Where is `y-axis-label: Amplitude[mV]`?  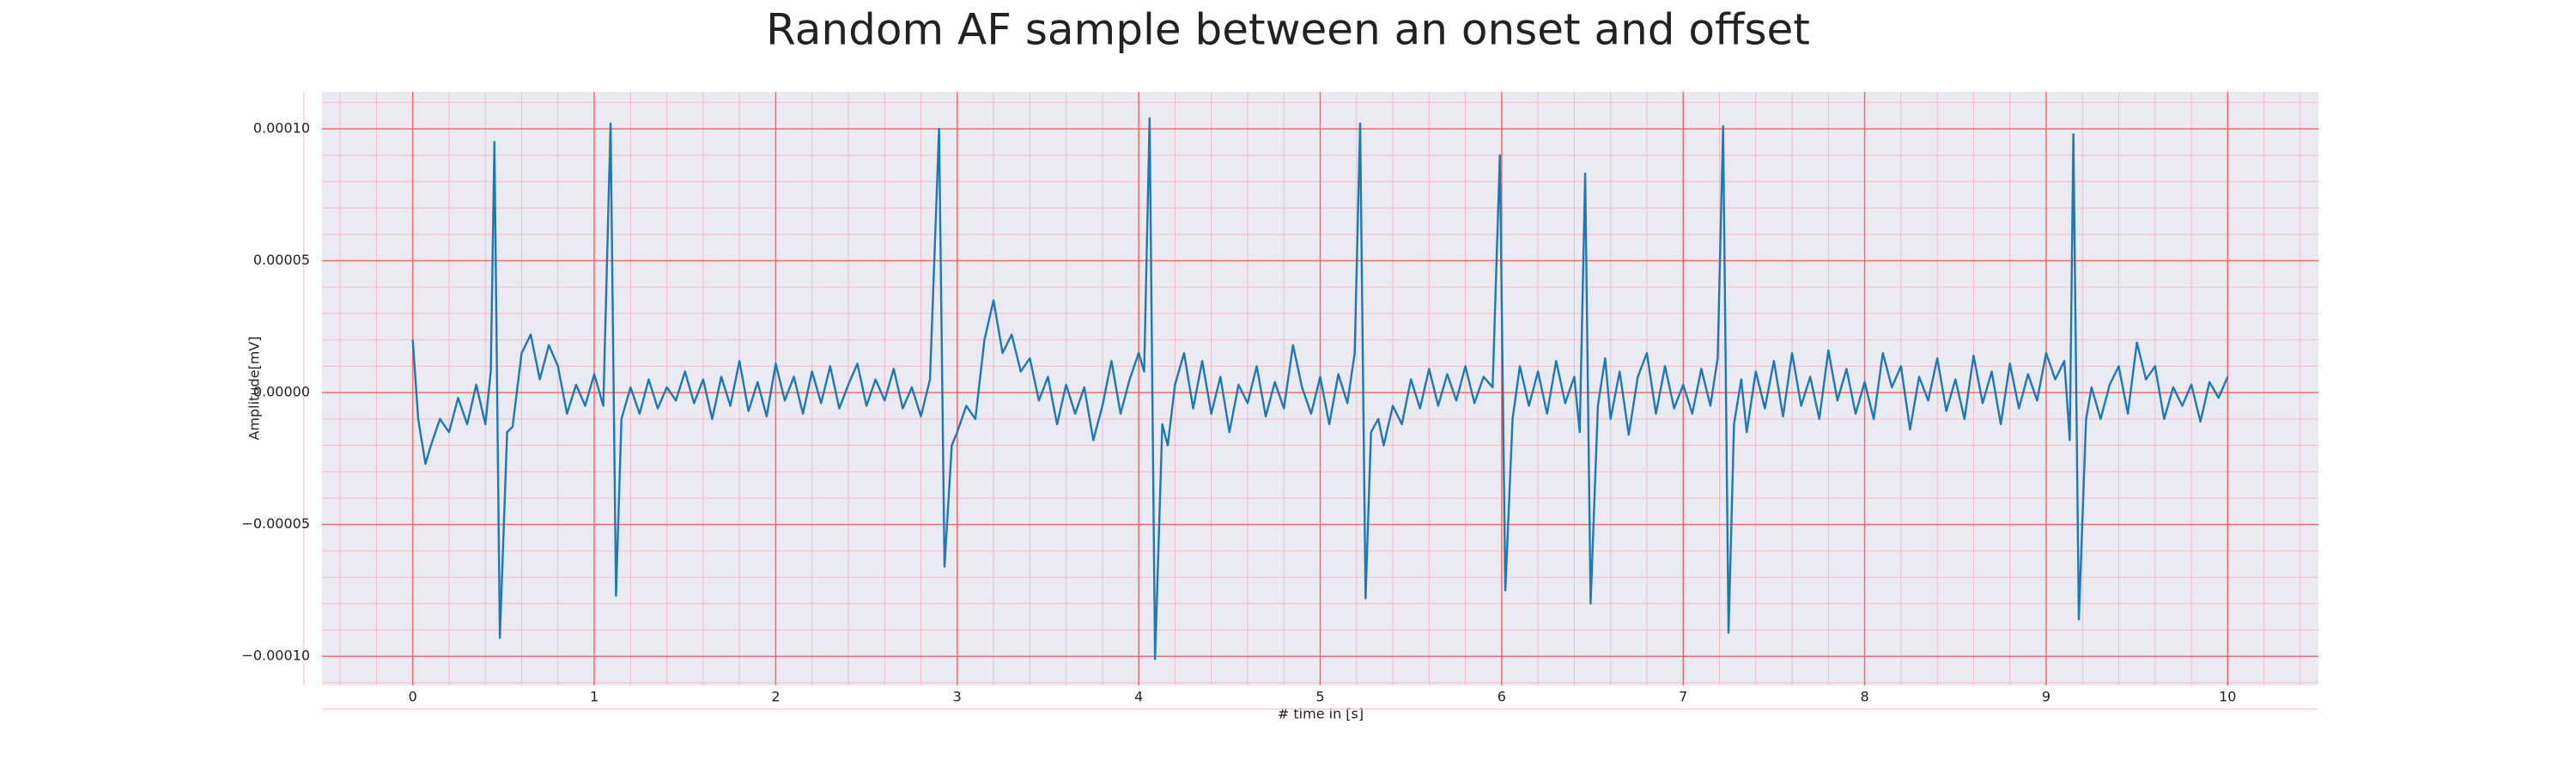 y-axis-label: Amplitude[mV] is located at coordinates (254, 388).